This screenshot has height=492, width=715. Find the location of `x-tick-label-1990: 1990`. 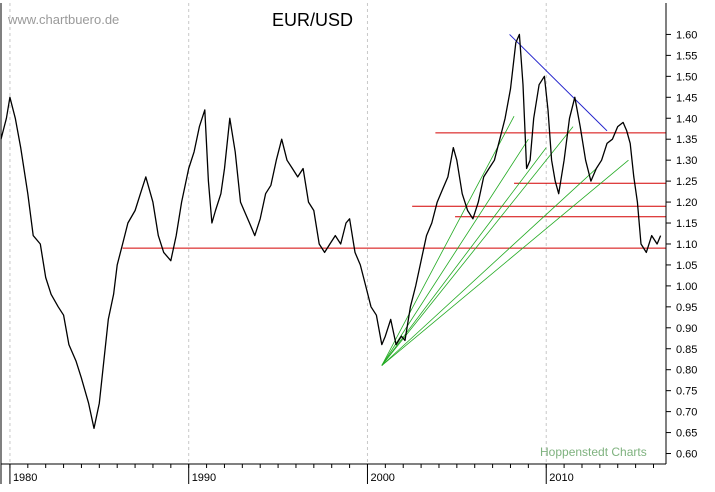

x-tick-label-1990: 1990 is located at coordinates (204, 478).